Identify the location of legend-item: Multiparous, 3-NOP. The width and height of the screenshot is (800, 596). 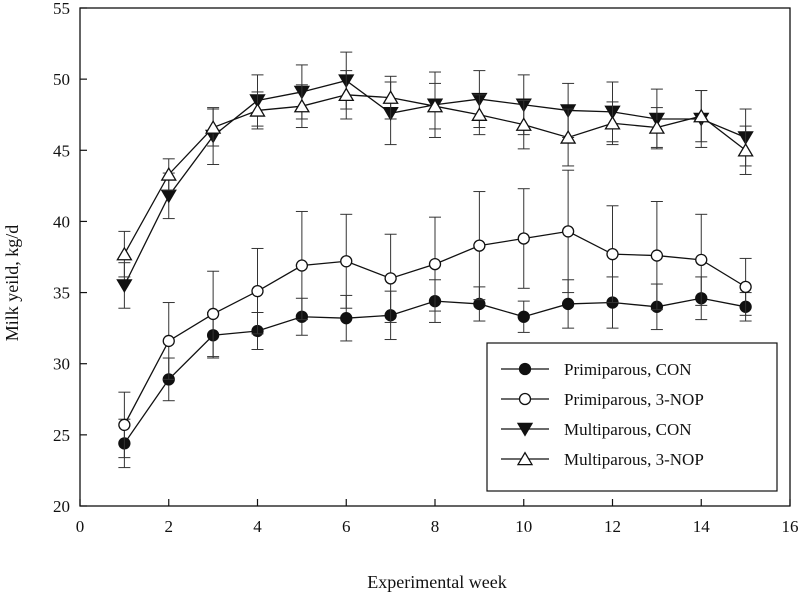
(602, 459).